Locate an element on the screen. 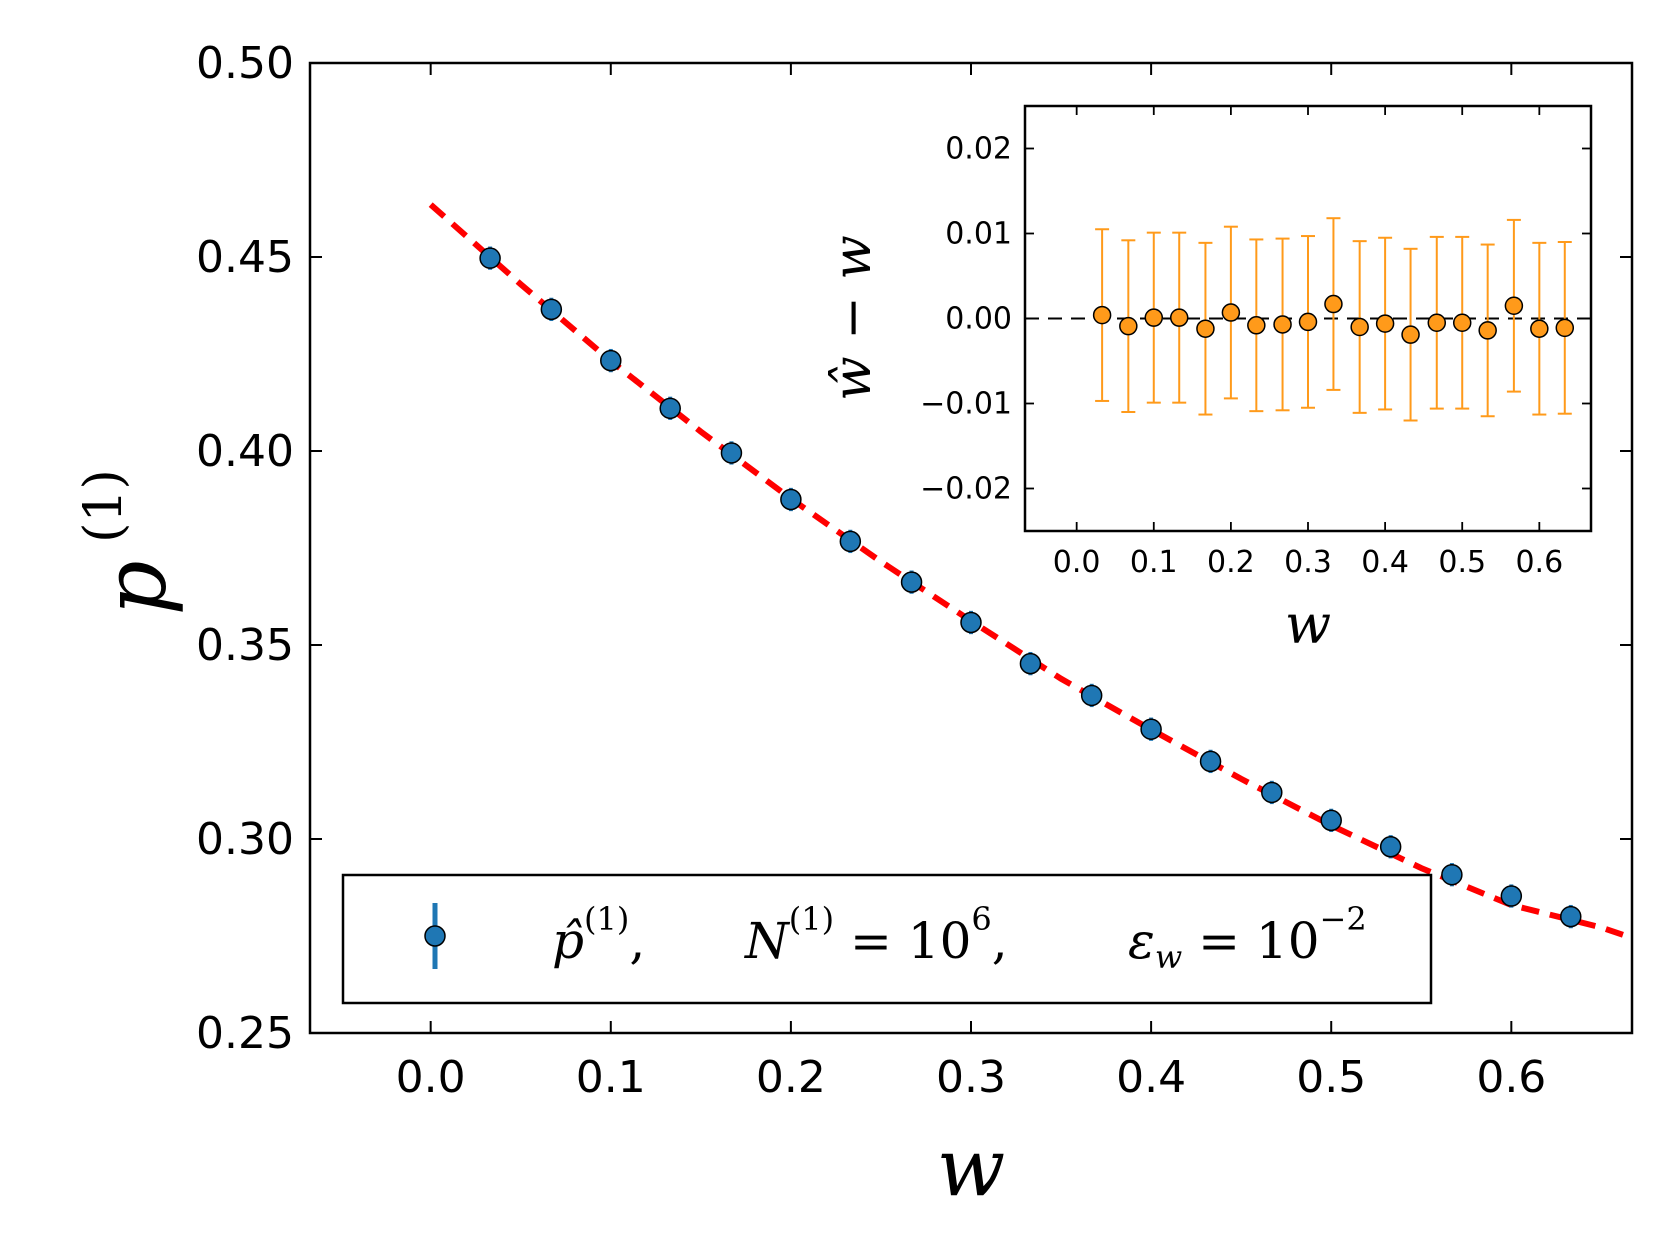 The width and height of the screenshot is (1661, 1246). svg-text: p̂(1), is located at coordinates (598, 935).